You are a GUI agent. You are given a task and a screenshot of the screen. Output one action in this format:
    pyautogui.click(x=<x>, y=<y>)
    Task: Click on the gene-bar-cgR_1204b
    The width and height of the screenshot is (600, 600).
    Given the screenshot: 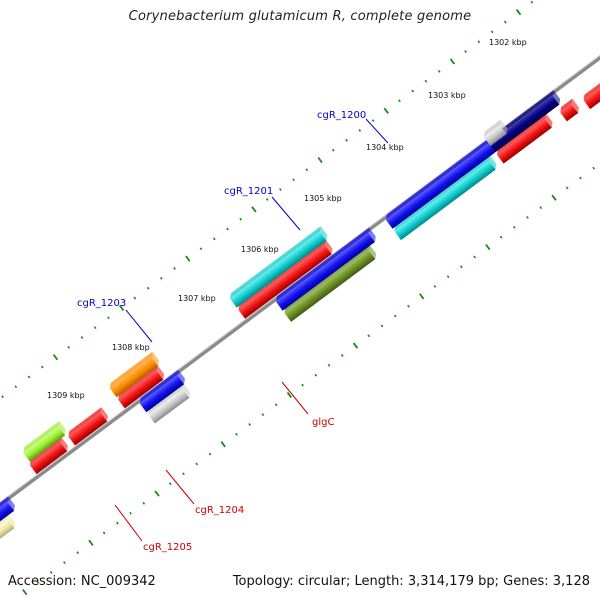 What is the action you would take?
    pyautogui.click(x=135, y=374)
    